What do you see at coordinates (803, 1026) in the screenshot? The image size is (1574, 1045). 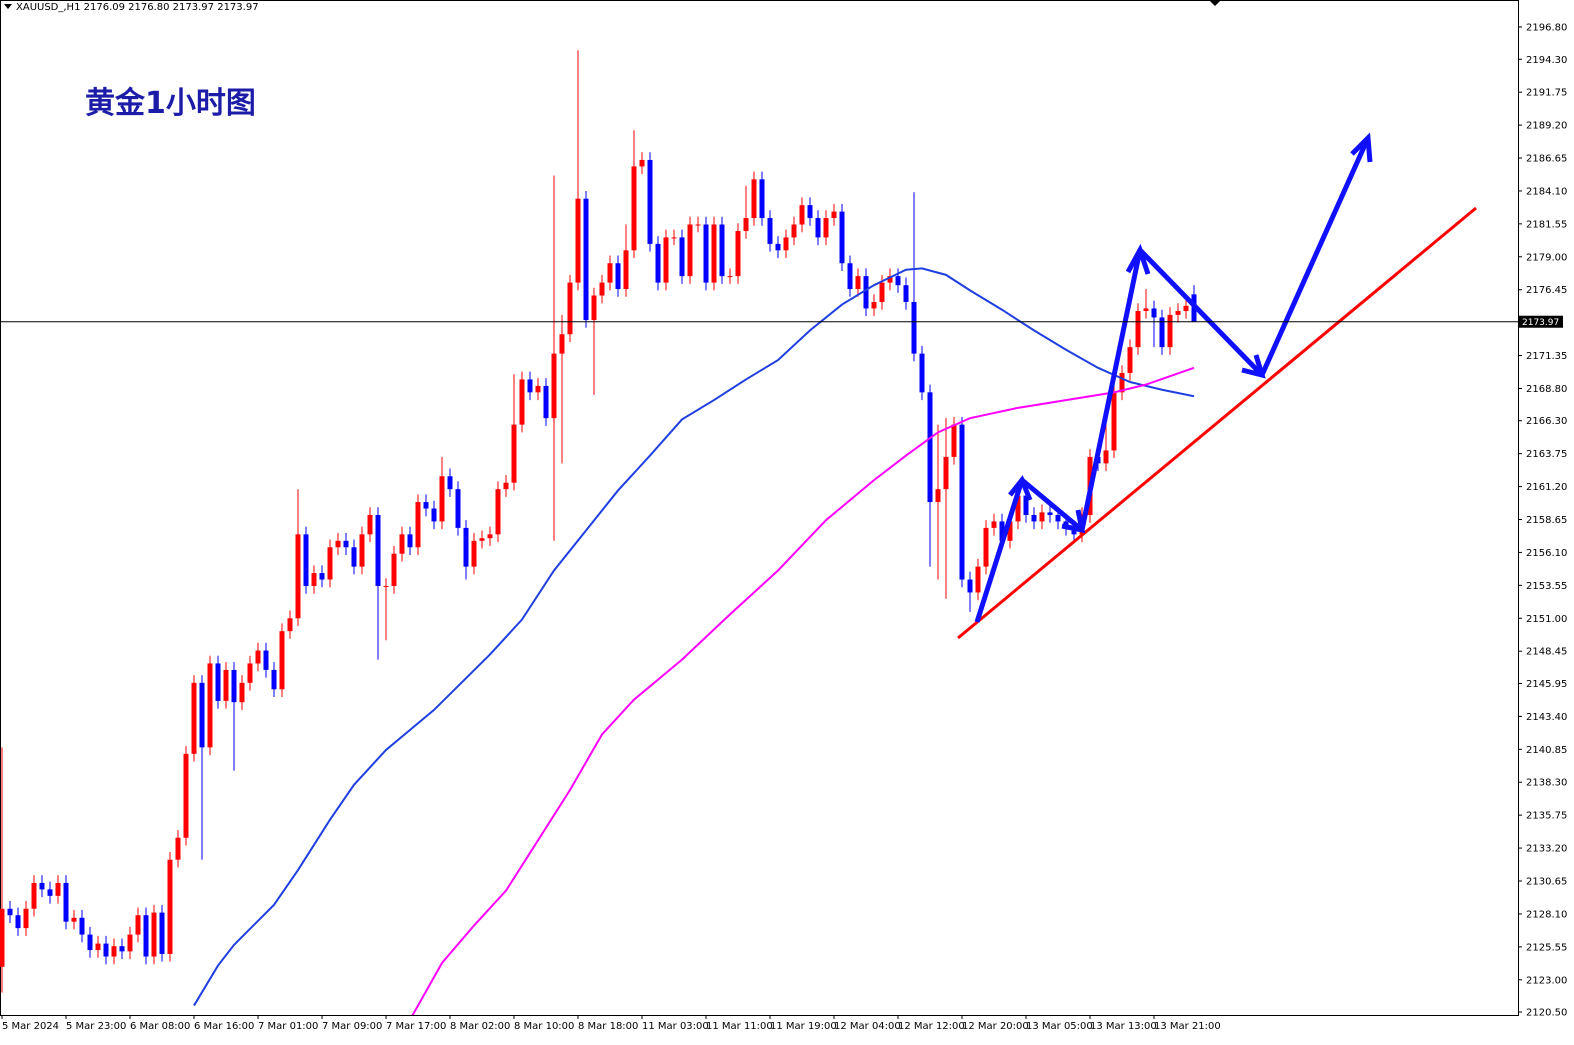 I see `x-tick-label: 11 Mar 19:00` at bounding box center [803, 1026].